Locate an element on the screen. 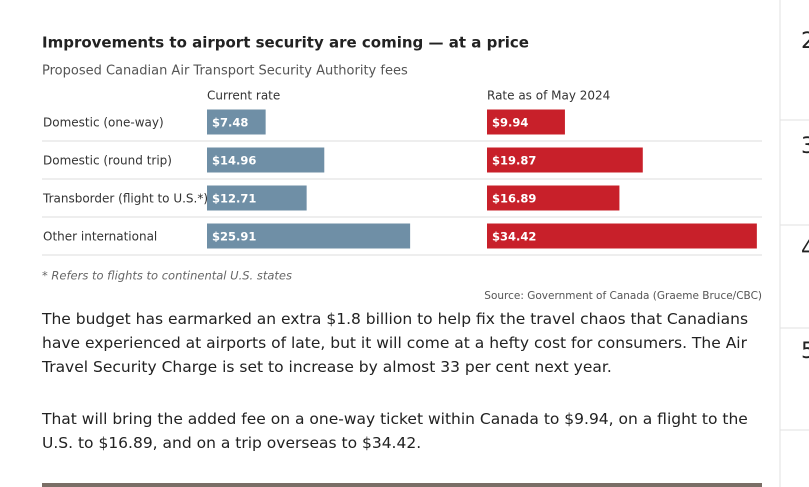 This screenshot has width=809, height=487. sidebar-number: 5 is located at coordinates (805, 351).